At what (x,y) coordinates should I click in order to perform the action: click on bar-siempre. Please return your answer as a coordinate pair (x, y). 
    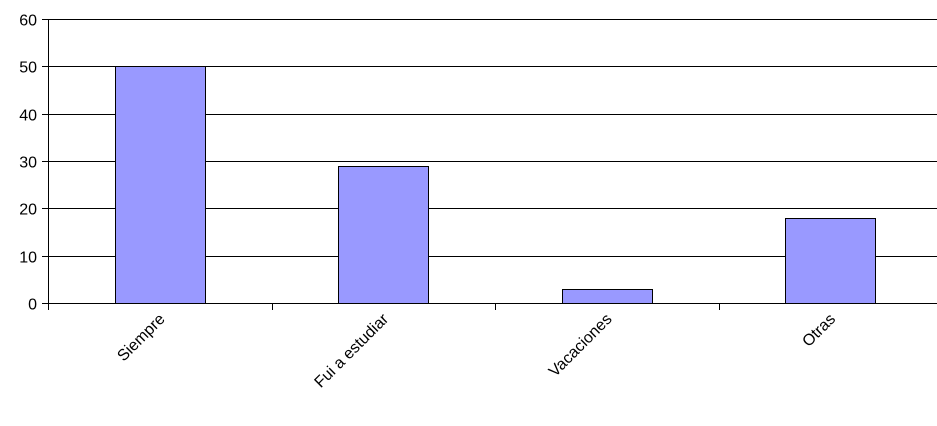
    Looking at the image, I should click on (160, 185).